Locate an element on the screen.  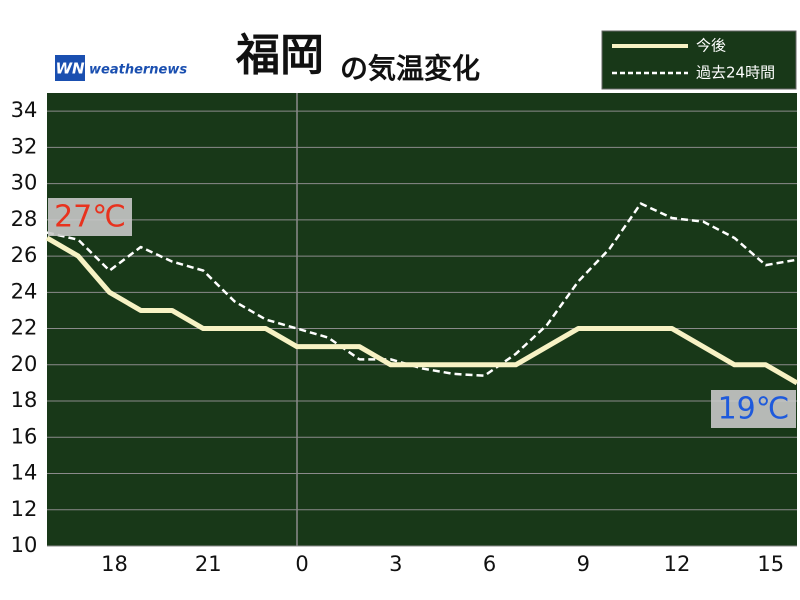
y-tick-label: 18 is located at coordinates (24, 400).